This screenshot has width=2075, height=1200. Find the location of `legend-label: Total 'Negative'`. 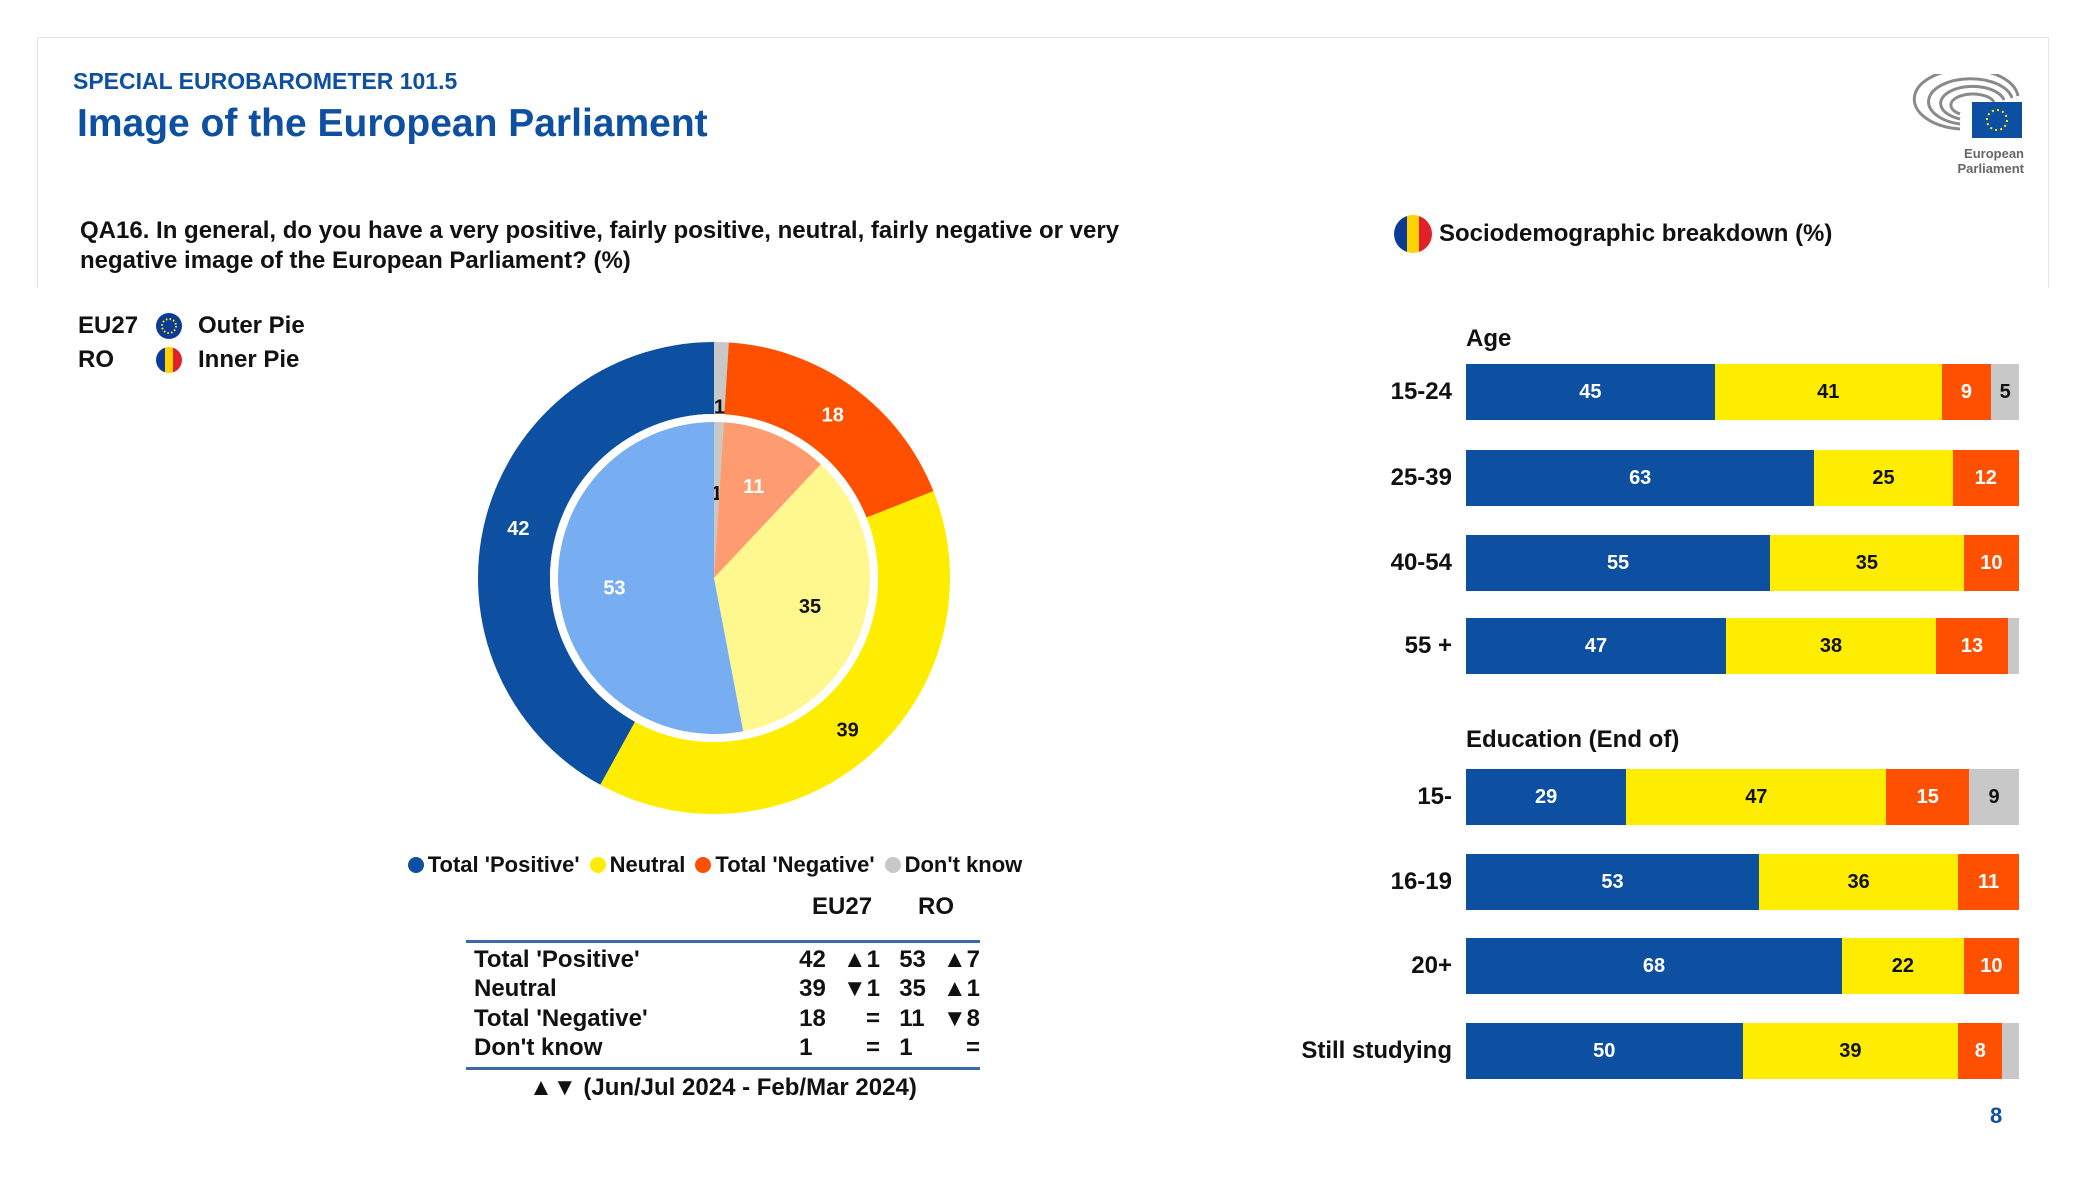

legend-label: Total 'Negative' is located at coordinates (795, 864).